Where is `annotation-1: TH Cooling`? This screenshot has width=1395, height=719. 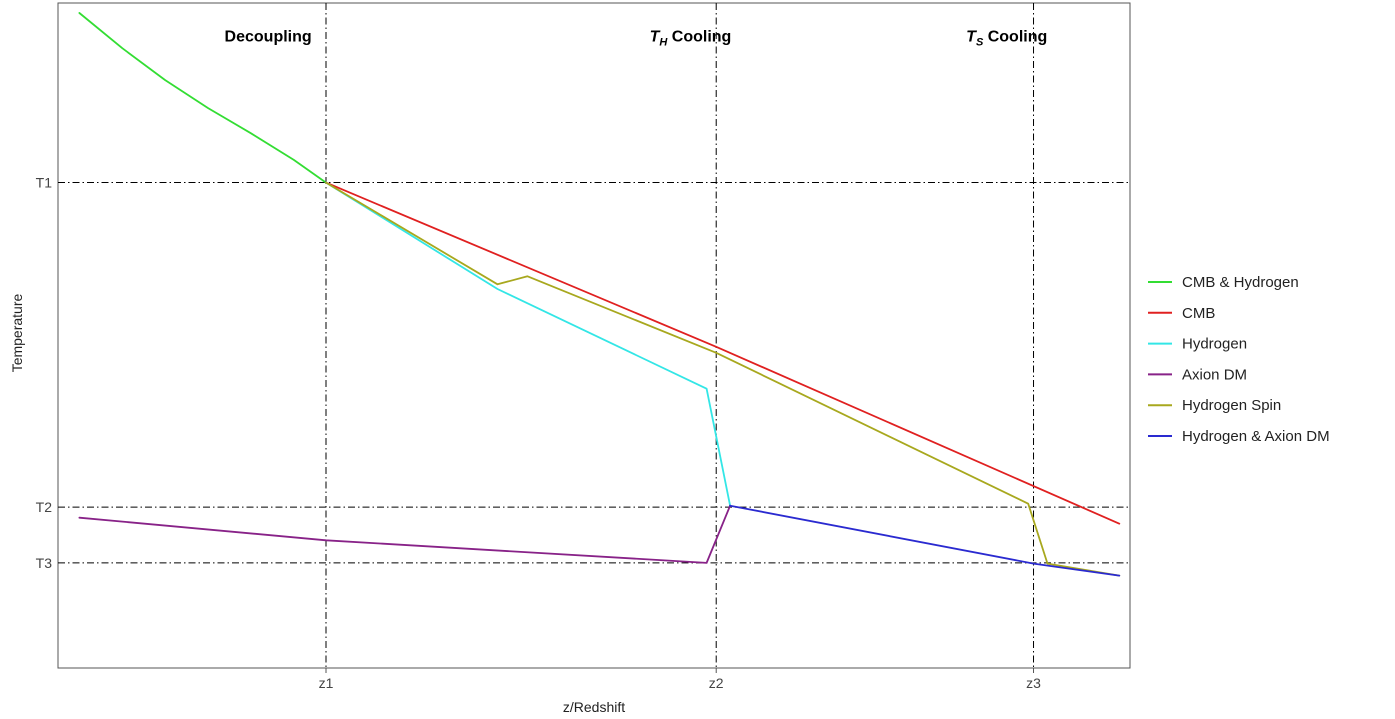
annotation-1: TH Cooling is located at coordinates (691, 39).